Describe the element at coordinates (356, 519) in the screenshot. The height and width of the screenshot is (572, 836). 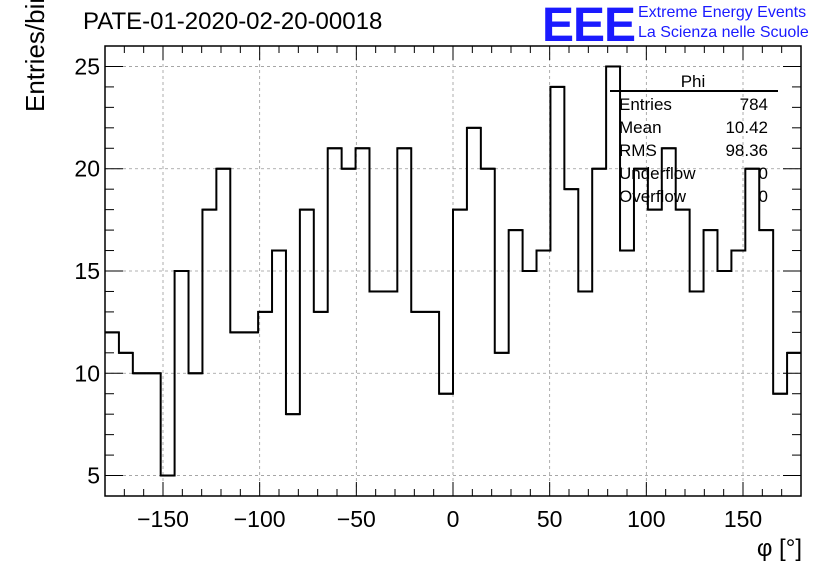
I see `x-tick-label: −50` at that location.